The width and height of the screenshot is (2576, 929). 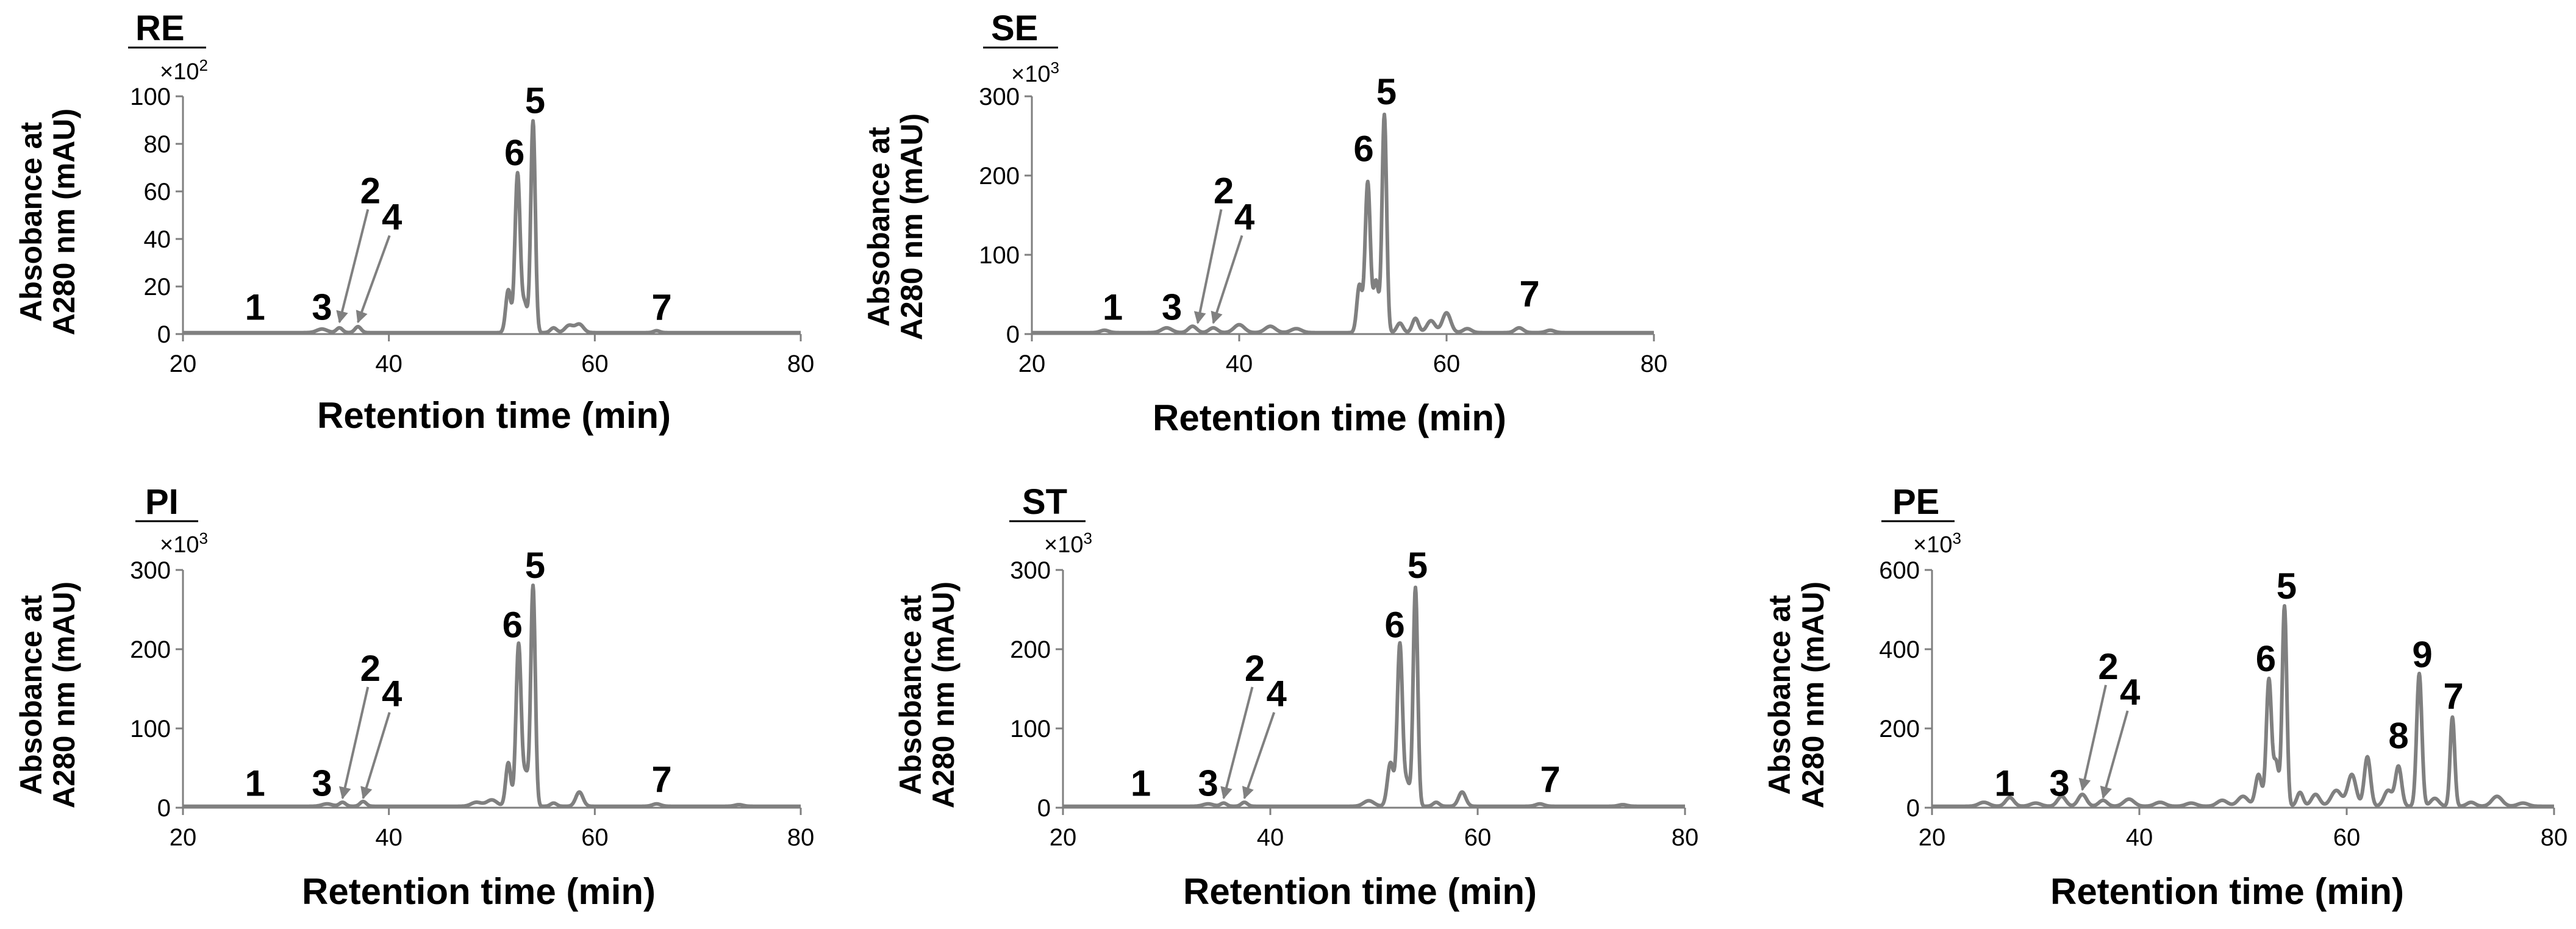 I want to click on y-tick-label: 40, so click(x=157, y=239).